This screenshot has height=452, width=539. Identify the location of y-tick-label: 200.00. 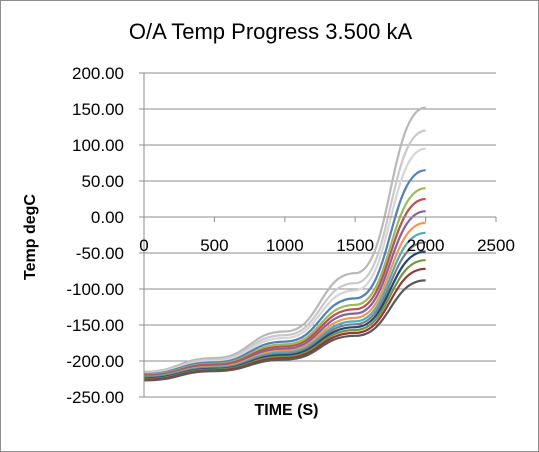
(98, 73).